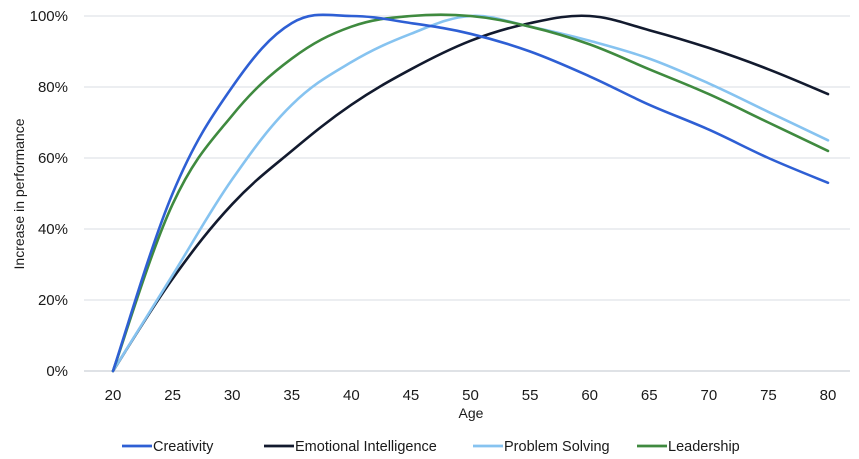  What do you see at coordinates (53, 158) in the screenshot?
I see `y-tick-label: 60%` at bounding box center [53, 158].